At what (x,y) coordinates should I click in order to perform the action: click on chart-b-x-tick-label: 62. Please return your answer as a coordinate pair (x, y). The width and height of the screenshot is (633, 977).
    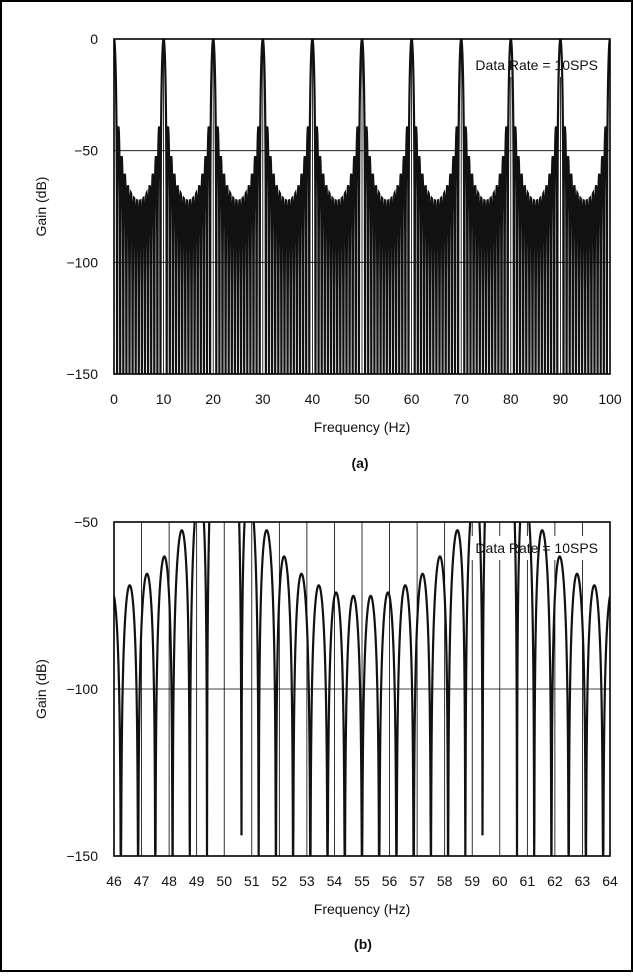
    Looking at the image, I should click on (555, 881).